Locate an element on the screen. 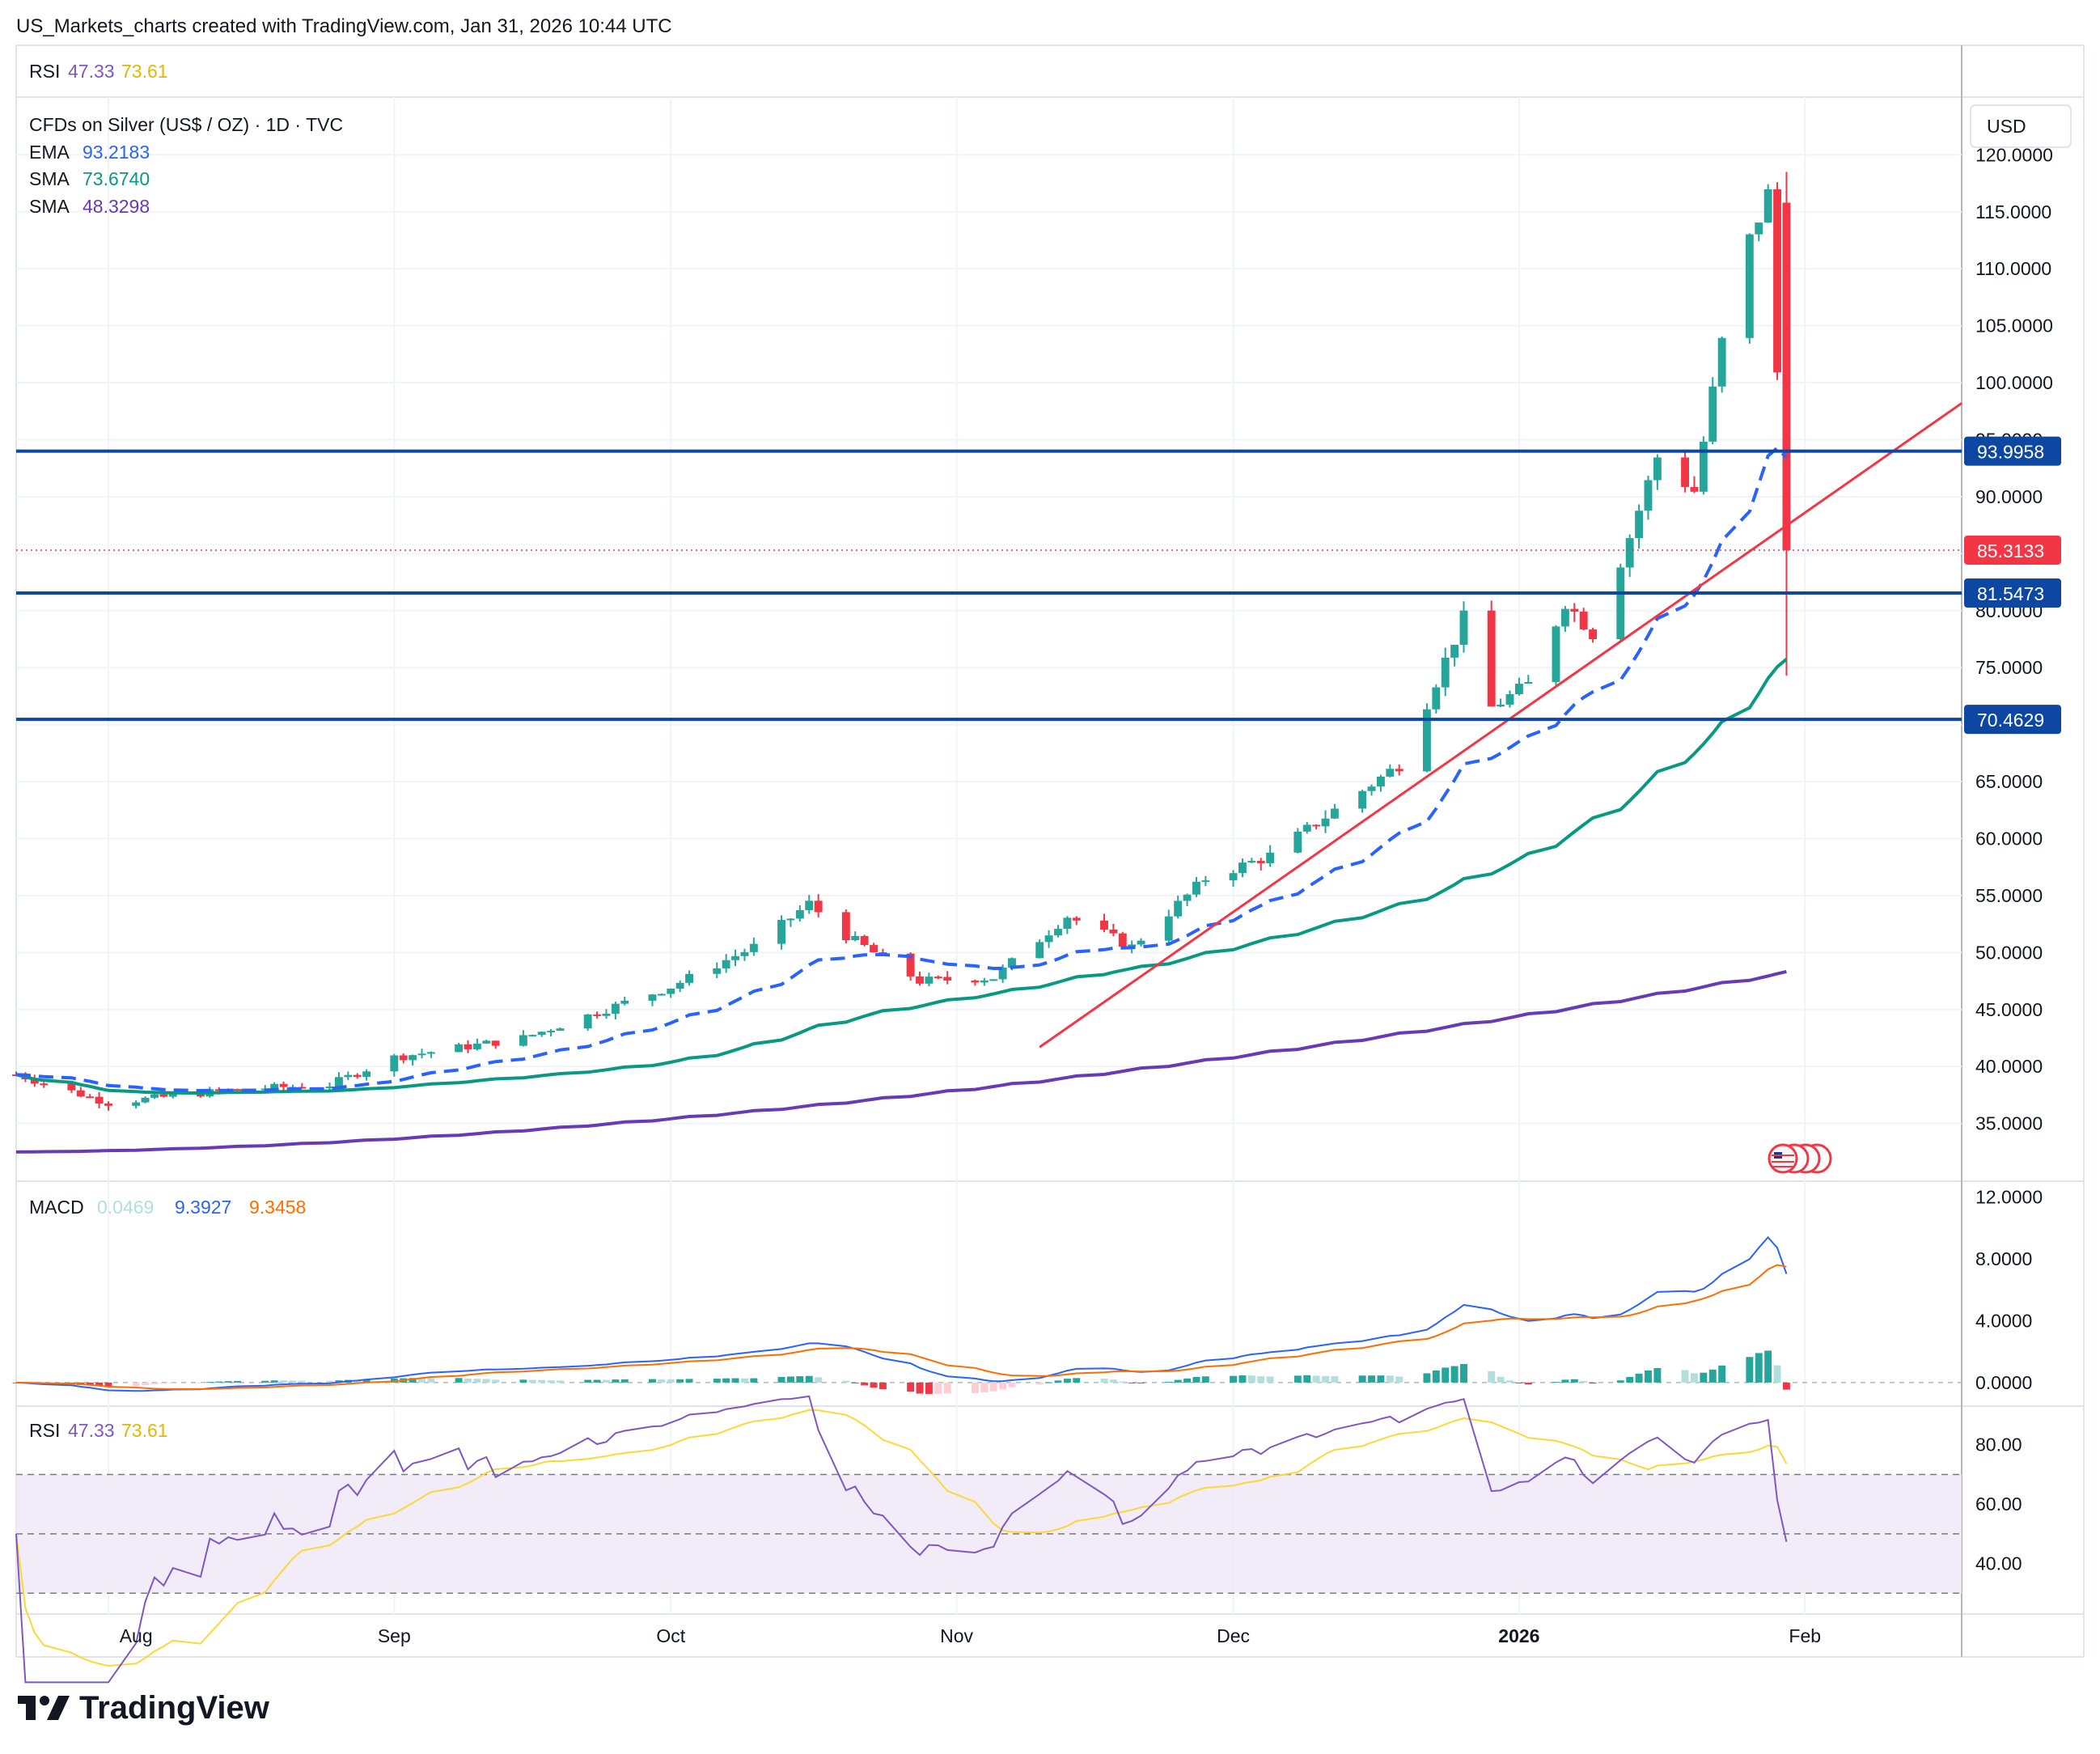 The width and height of the screenshot is (2100, 1754). macd-price-axis: 12.0000 8.0000 4.0000 0.0000 is located at coordinates (2009, 1290).